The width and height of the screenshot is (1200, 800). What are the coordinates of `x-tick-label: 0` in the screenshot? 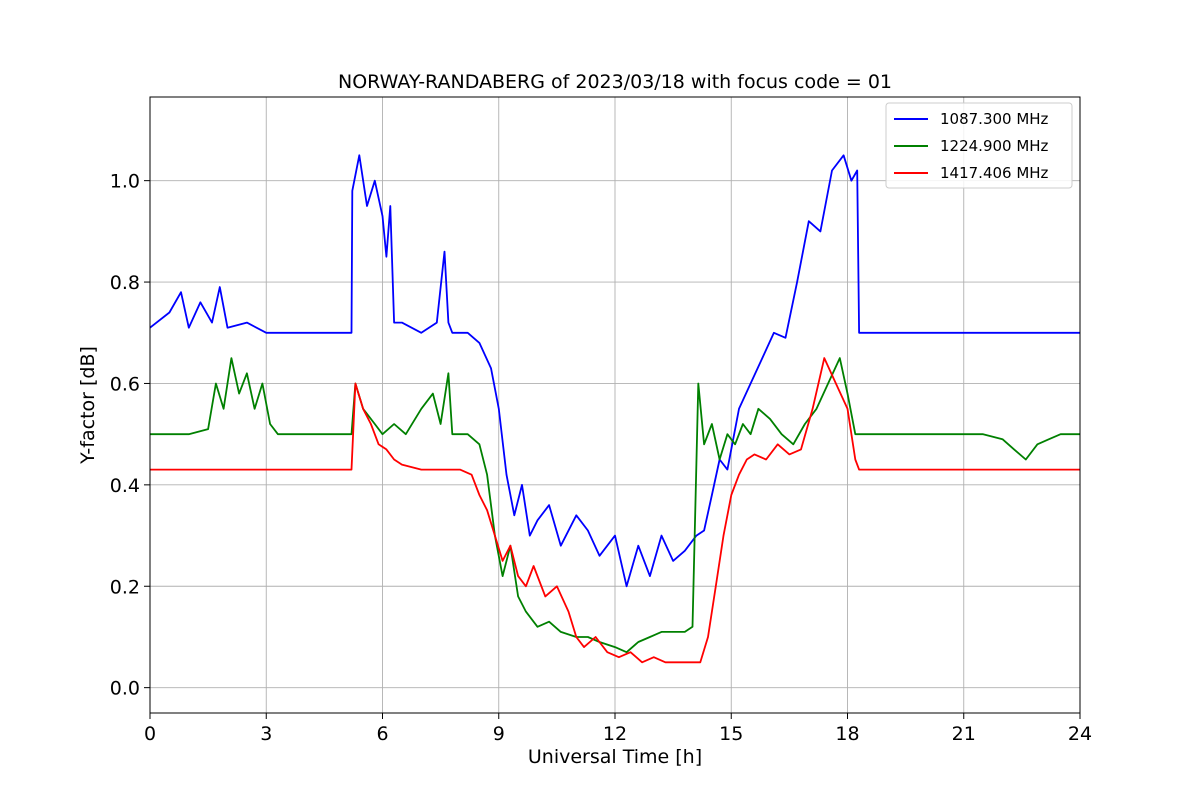 It's located at (150, 734).